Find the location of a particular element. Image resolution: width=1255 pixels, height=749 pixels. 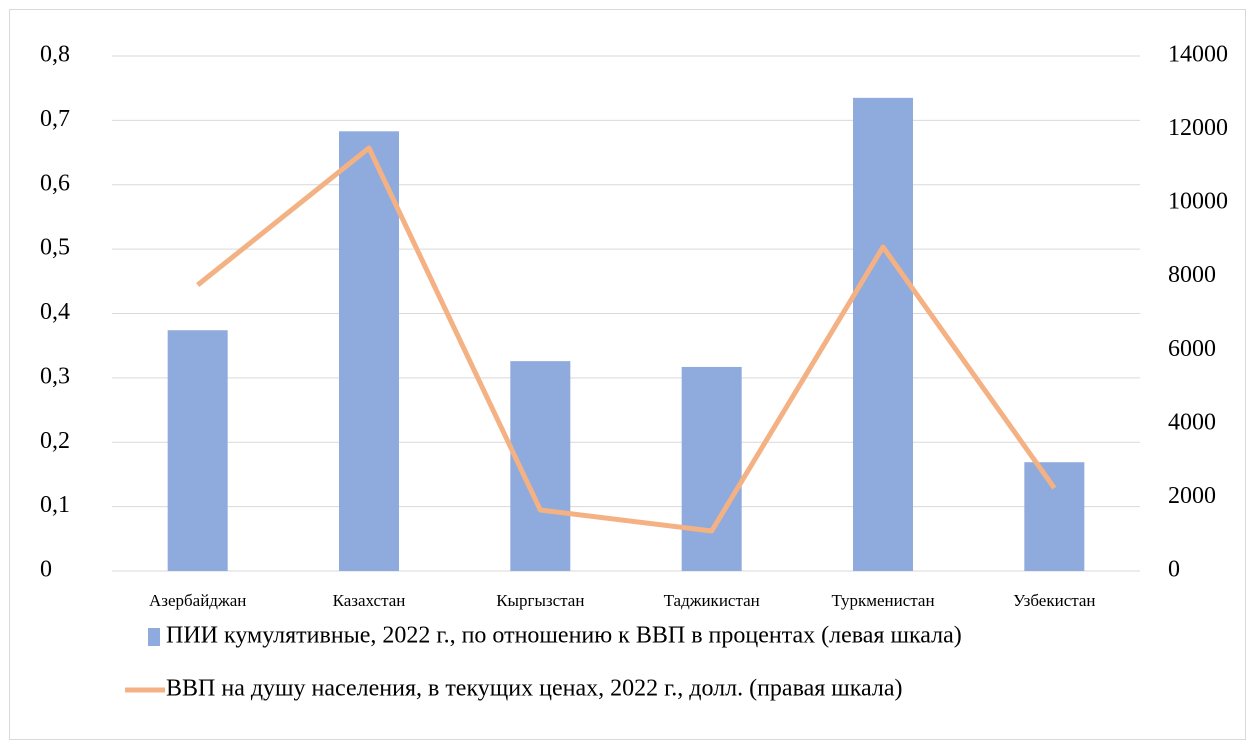

y2-tick-label: 2000 is located at coordinates (1192, 496).